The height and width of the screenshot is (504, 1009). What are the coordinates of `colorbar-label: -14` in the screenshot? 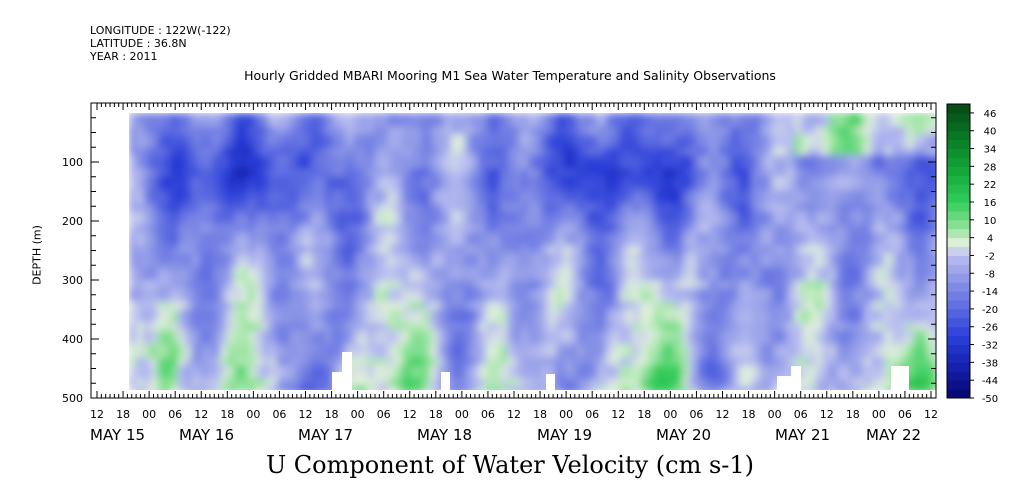 It's located at (990, 292).